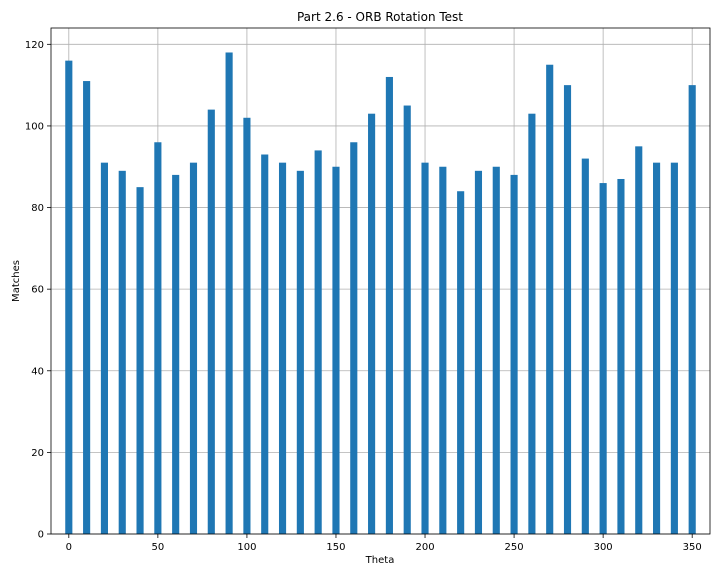 The width and height of the screenshot is (720, 576). I want to click on y-tick-label: 60, so click(37, 290).